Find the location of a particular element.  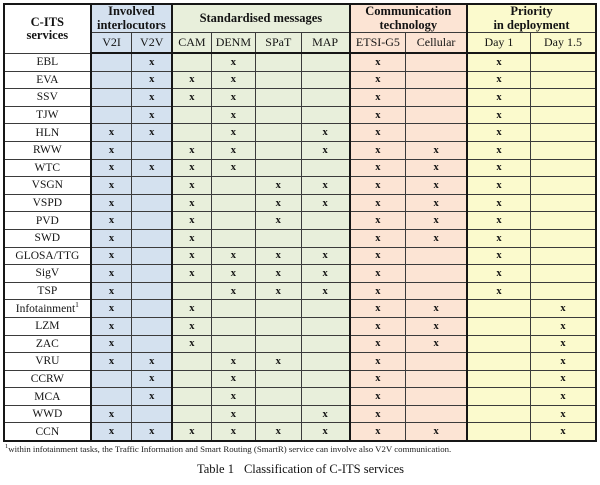

table-row-eva: EVA x x x x x is located at coordinates (300, 80).